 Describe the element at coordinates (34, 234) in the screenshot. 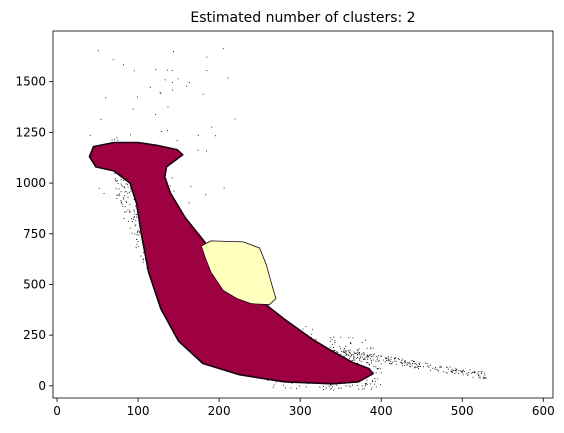

I see `y-axis-ticks: 0 250 500 750 1000 1250 1500` at that location.